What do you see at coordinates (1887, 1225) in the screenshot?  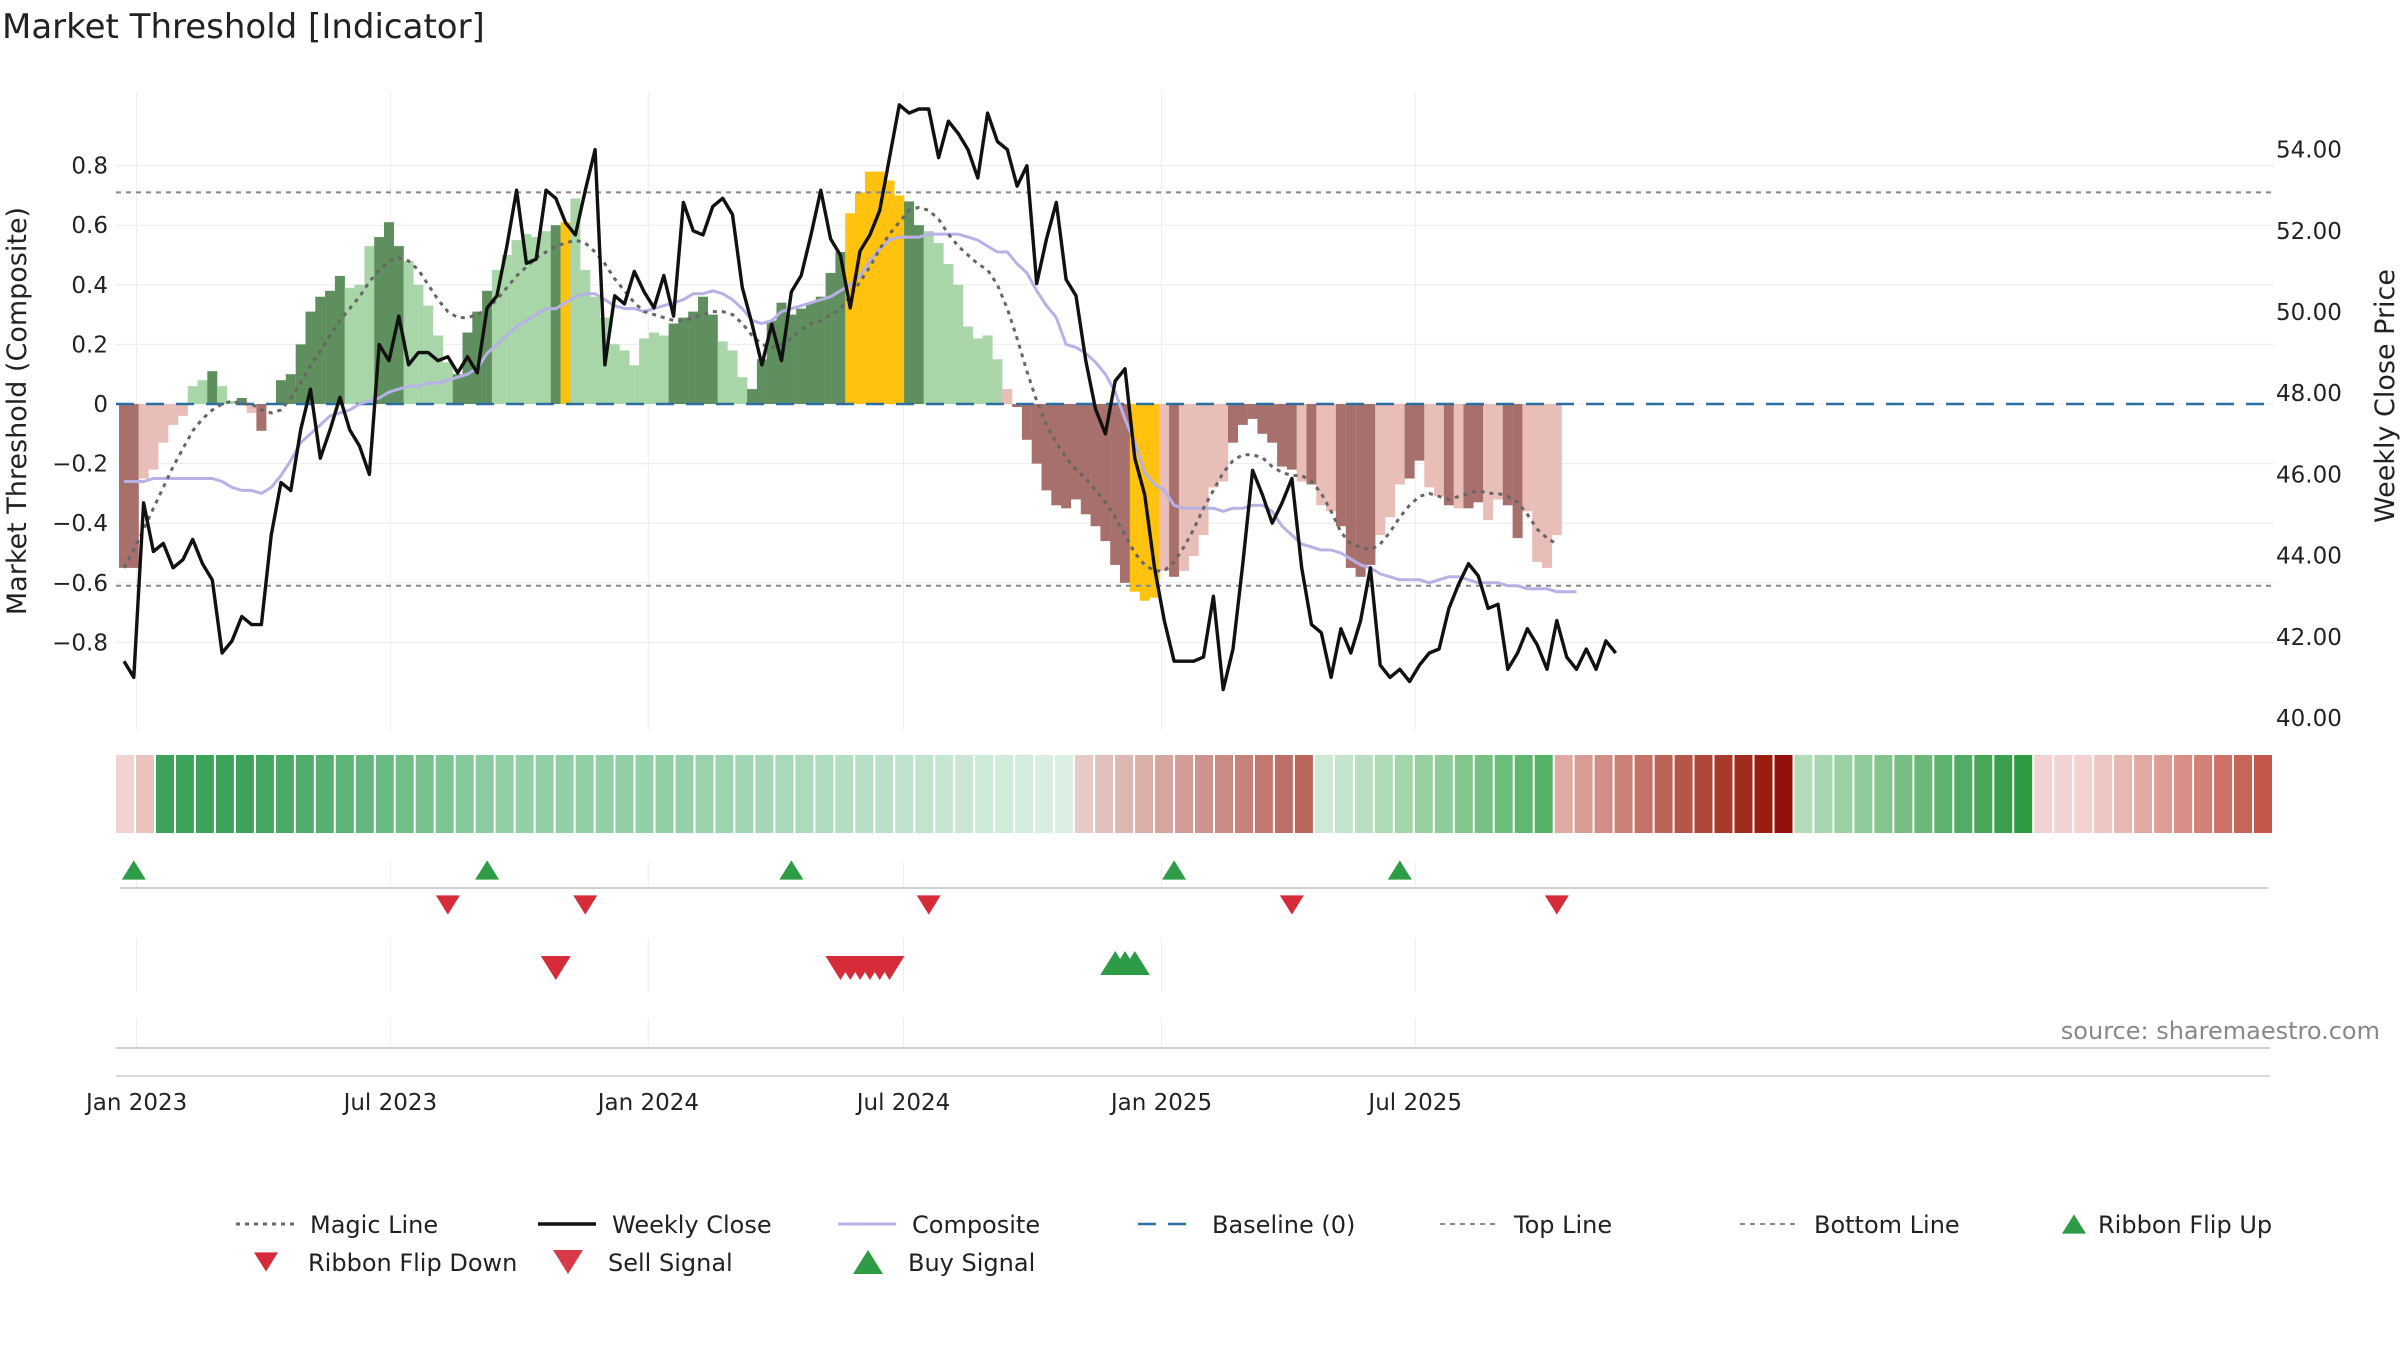 I see `legend-label: Bottom Line` at bounding box center [1887, 1225].